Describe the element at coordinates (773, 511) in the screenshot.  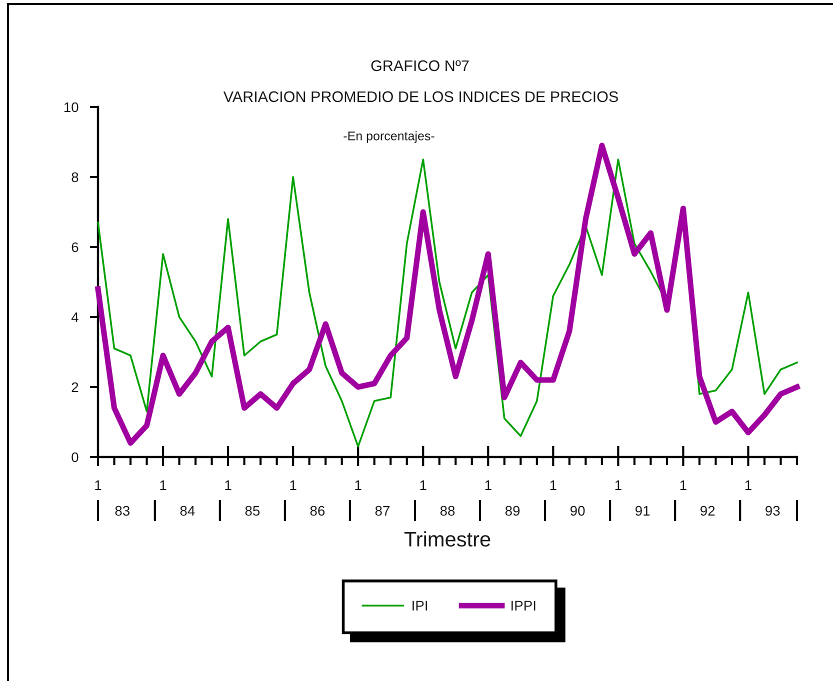
I see `text: 93` at that location.